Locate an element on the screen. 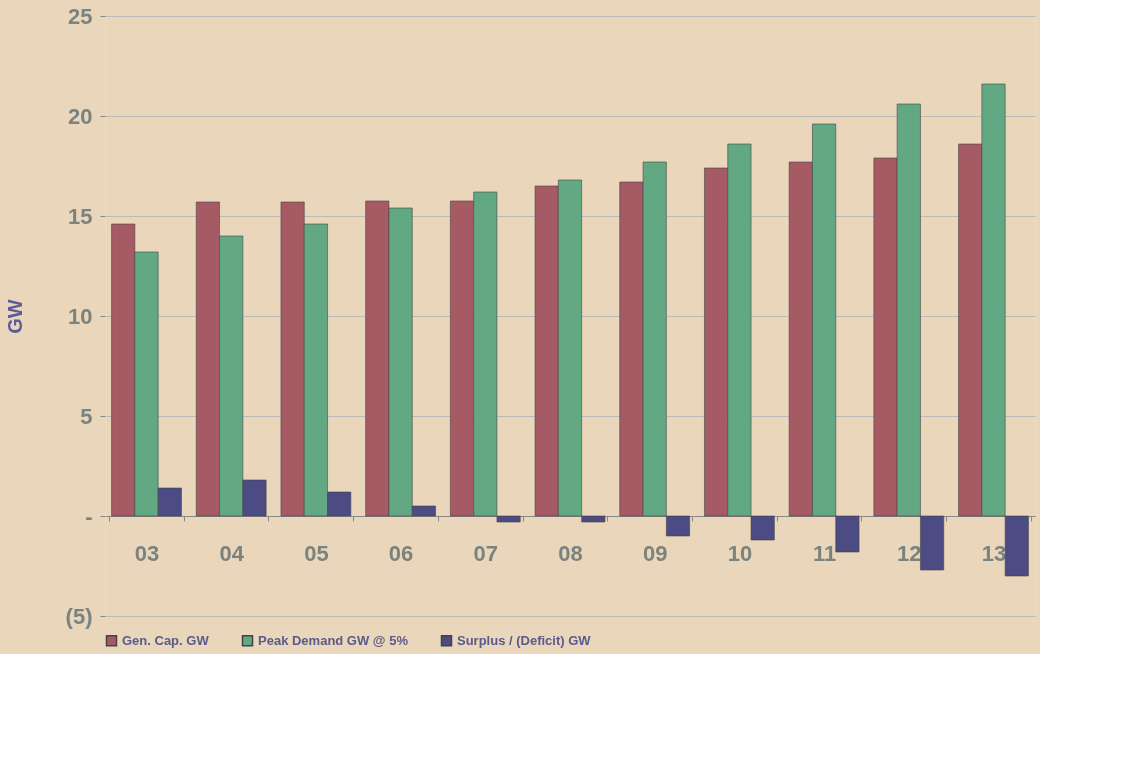 The image size is (1123, 766). y-tick-label: (5) is located at coordinates (79, 616).